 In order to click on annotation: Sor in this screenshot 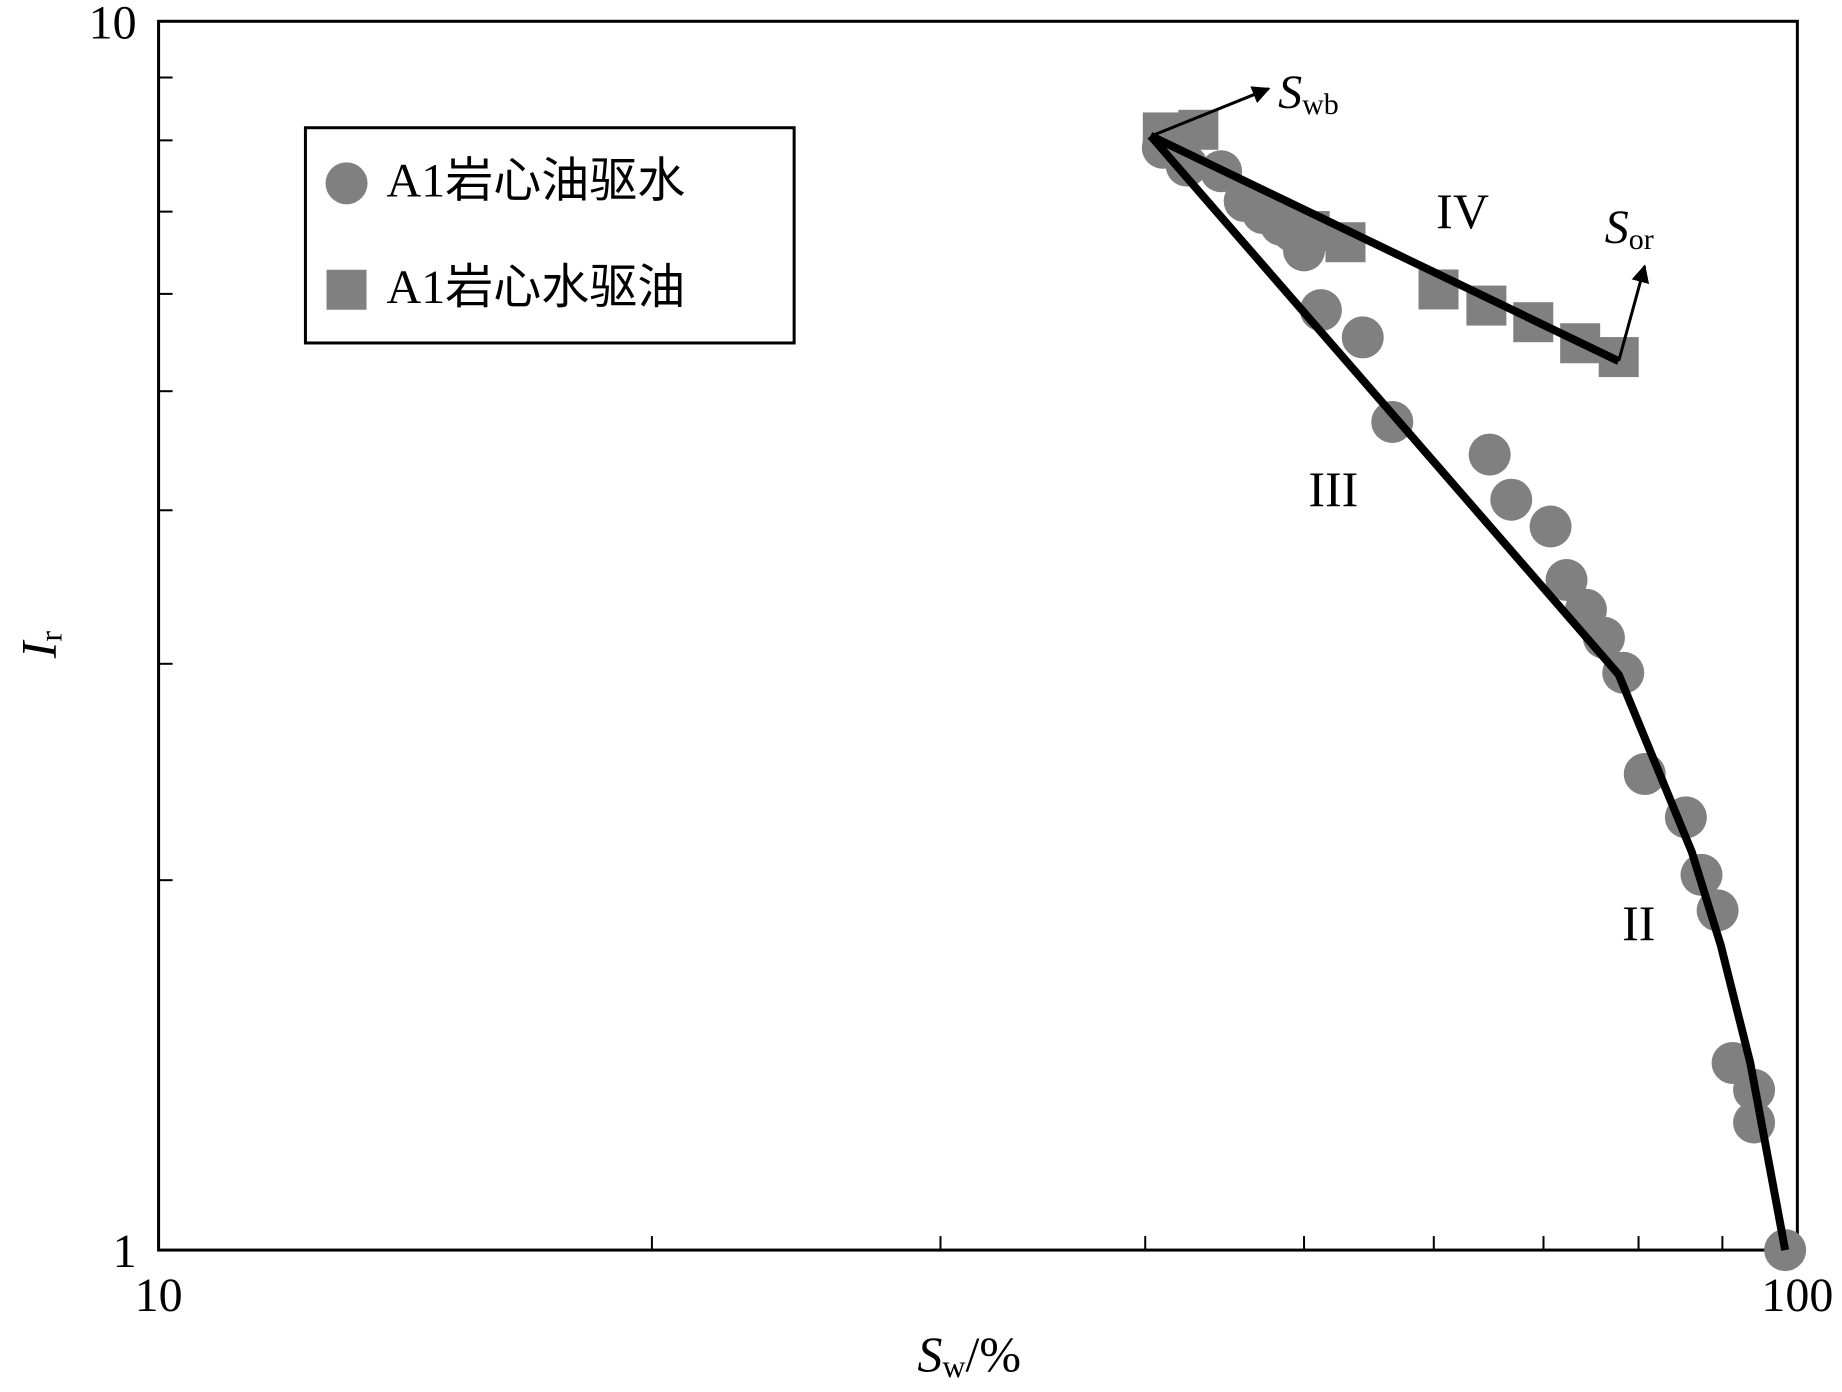, I will do `click(1629, 228)`.